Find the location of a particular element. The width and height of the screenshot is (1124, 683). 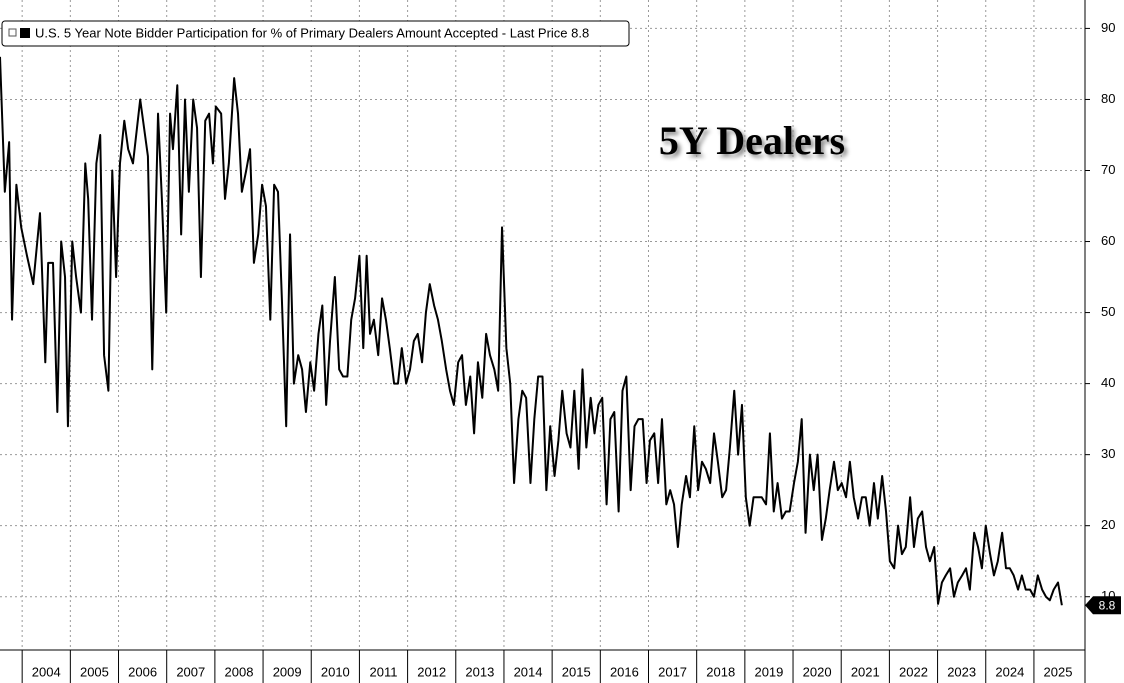

annotation: 5Y Dealers is located at coordinates (752, 140).